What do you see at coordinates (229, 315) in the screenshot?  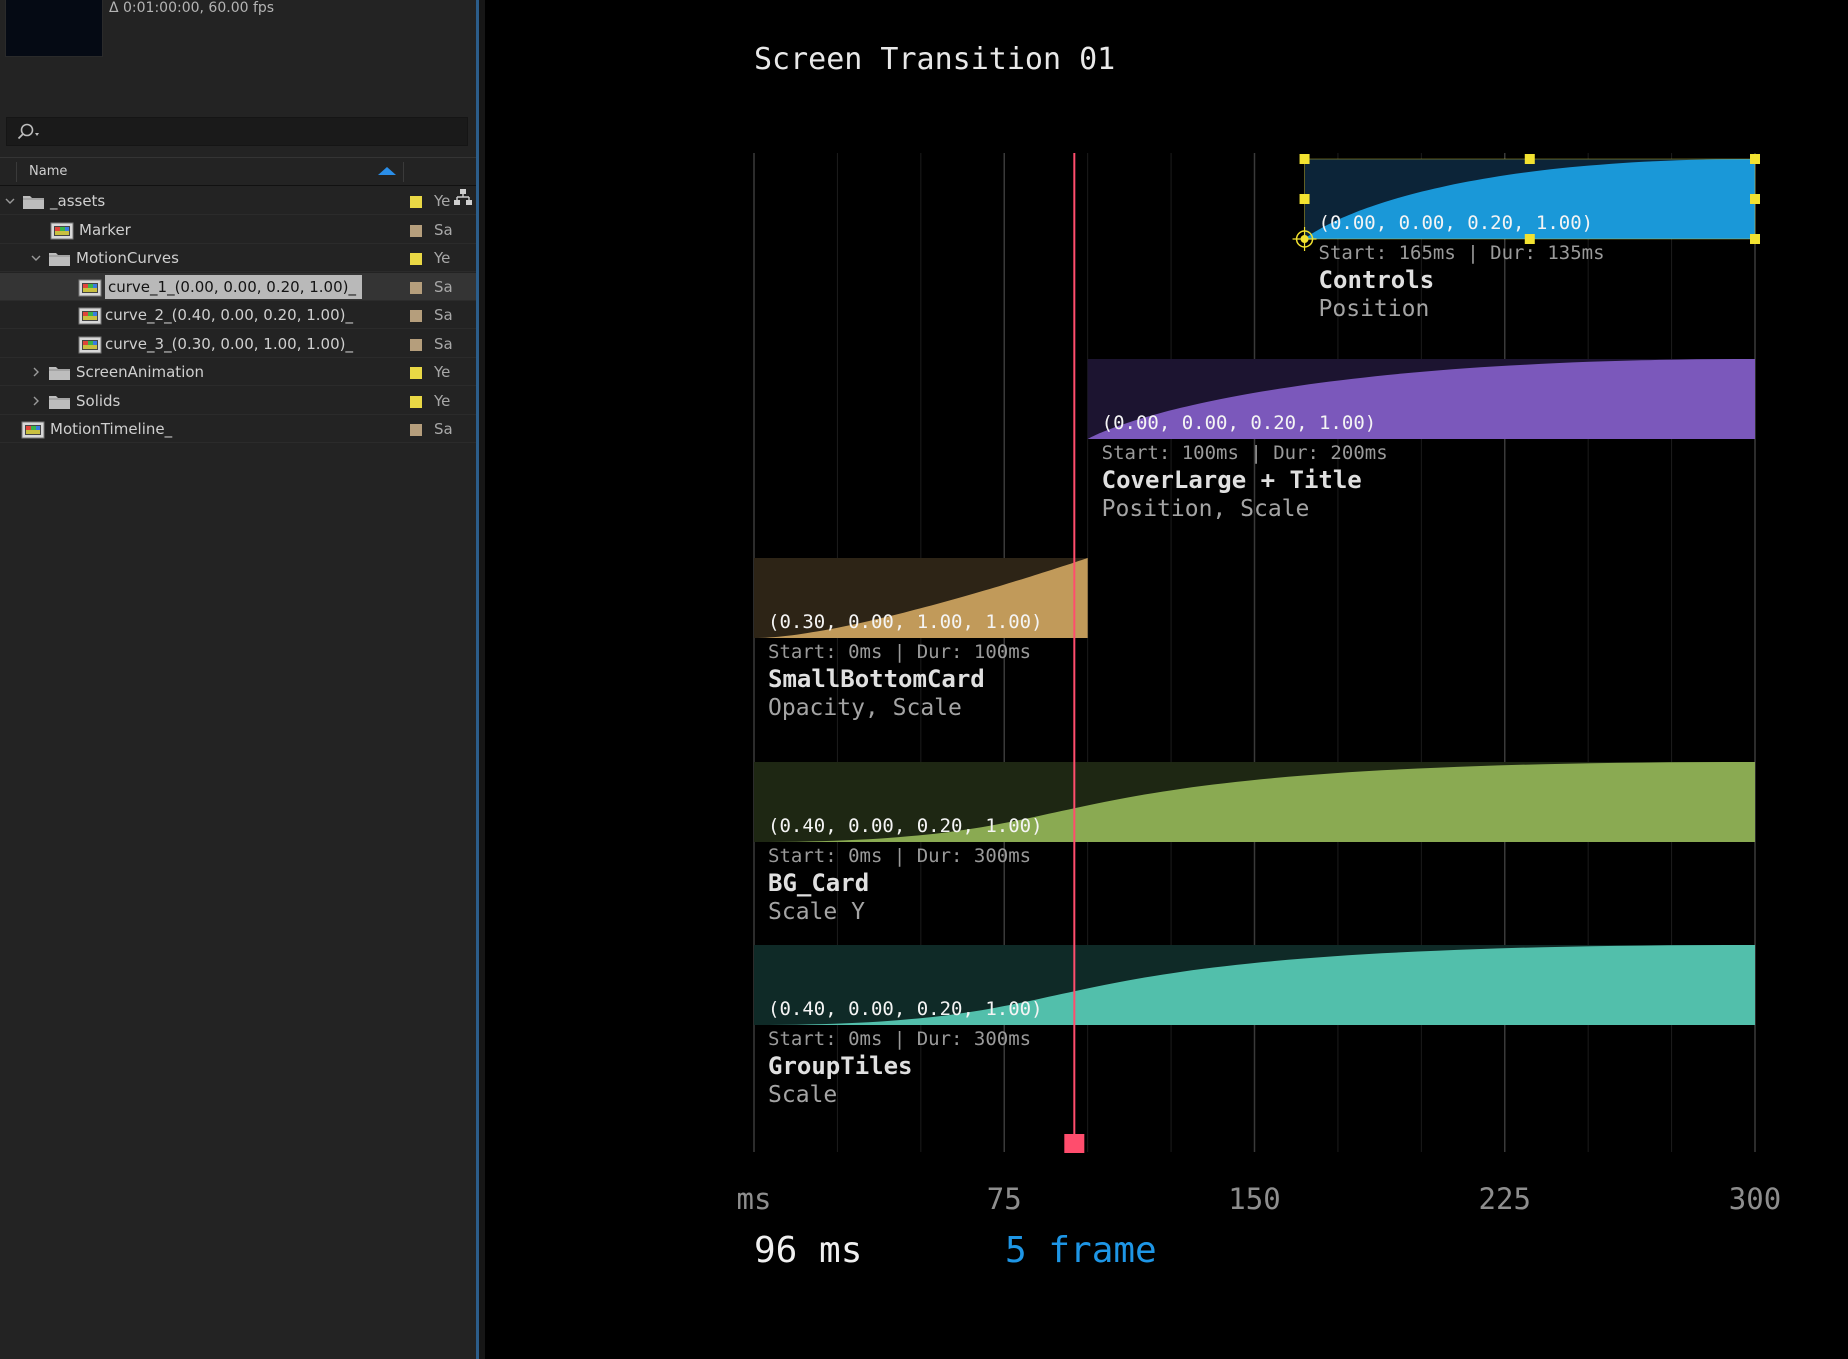 I see `project-item-label: curve_2_(0.40, 0.00, 0.20, 1.00)_` at bounding box center [229, 315].